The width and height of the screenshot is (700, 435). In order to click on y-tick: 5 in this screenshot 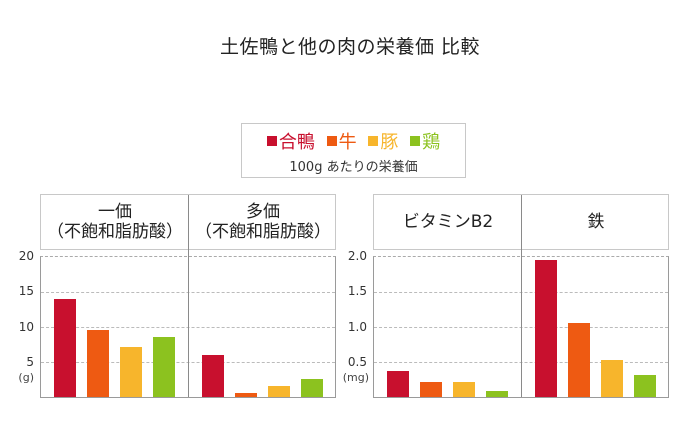, I will do `click(30, 362)`.